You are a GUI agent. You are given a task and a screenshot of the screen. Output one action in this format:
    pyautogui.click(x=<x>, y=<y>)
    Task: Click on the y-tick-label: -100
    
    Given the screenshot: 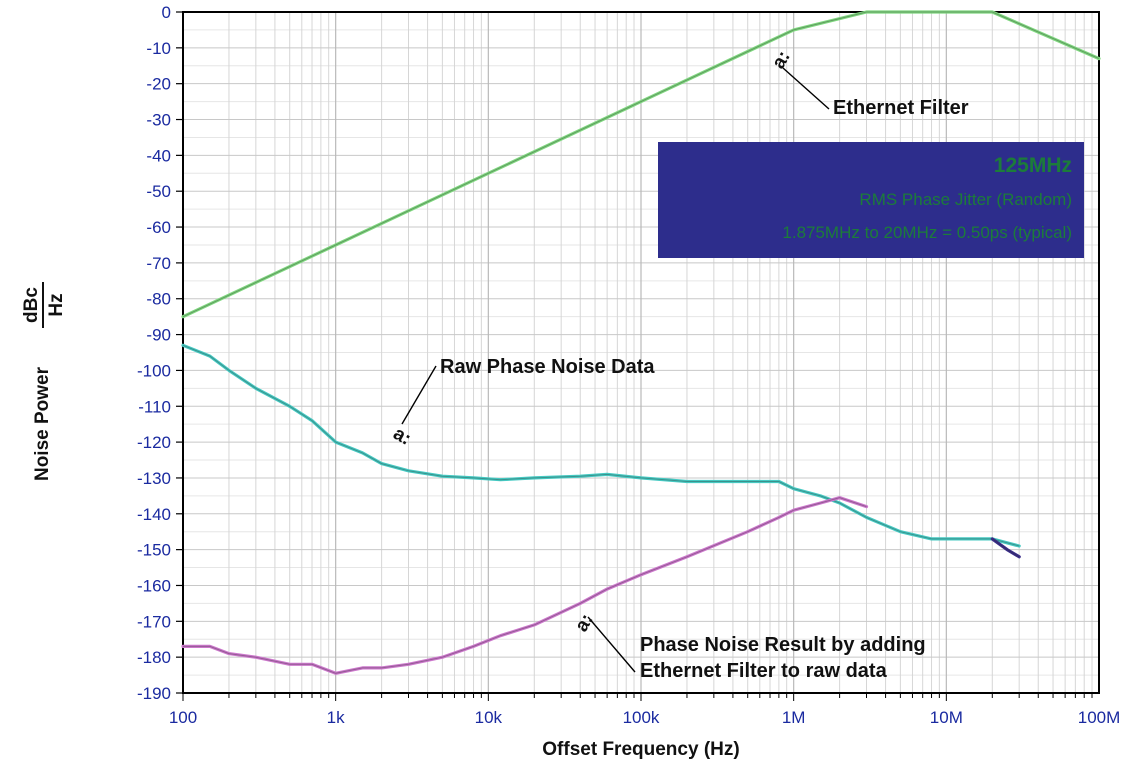 What is the action you would take?
    pyautogui.click(x=154, y=370)
    